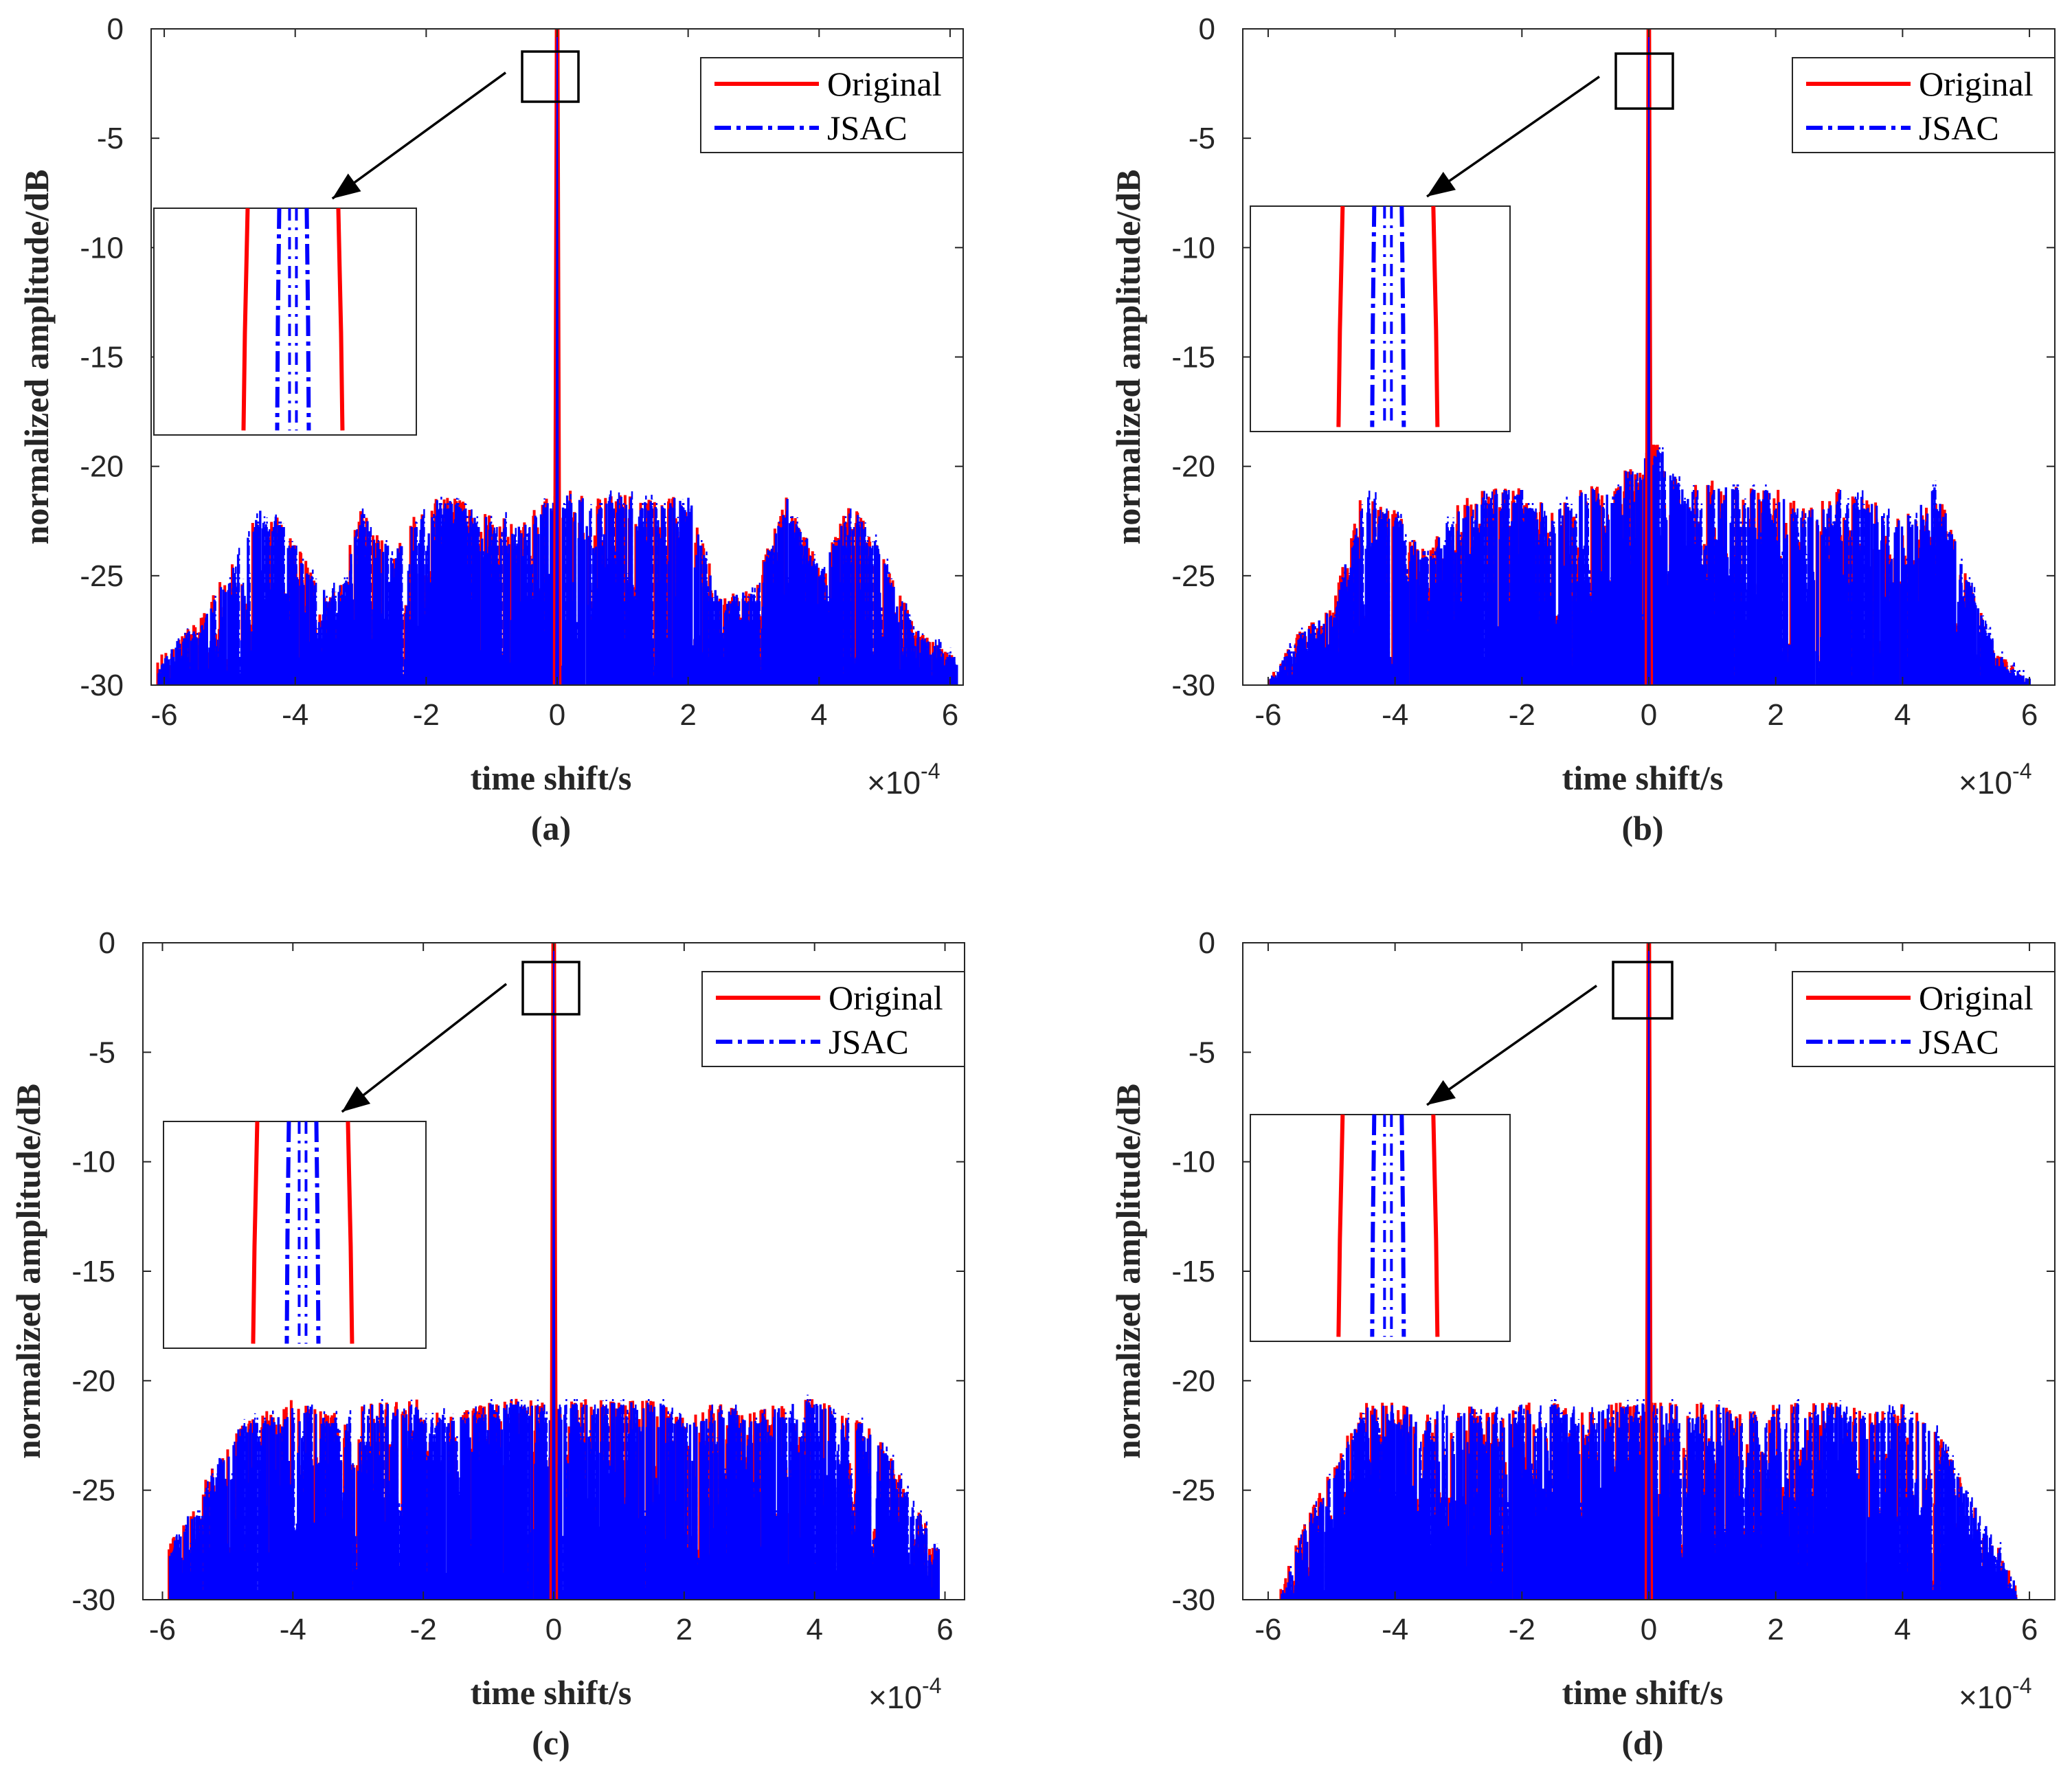 Image resolution: width=2072 pixels, height=1766 pixels. I want to click on panel-label: (d), so click(1642, 1742).